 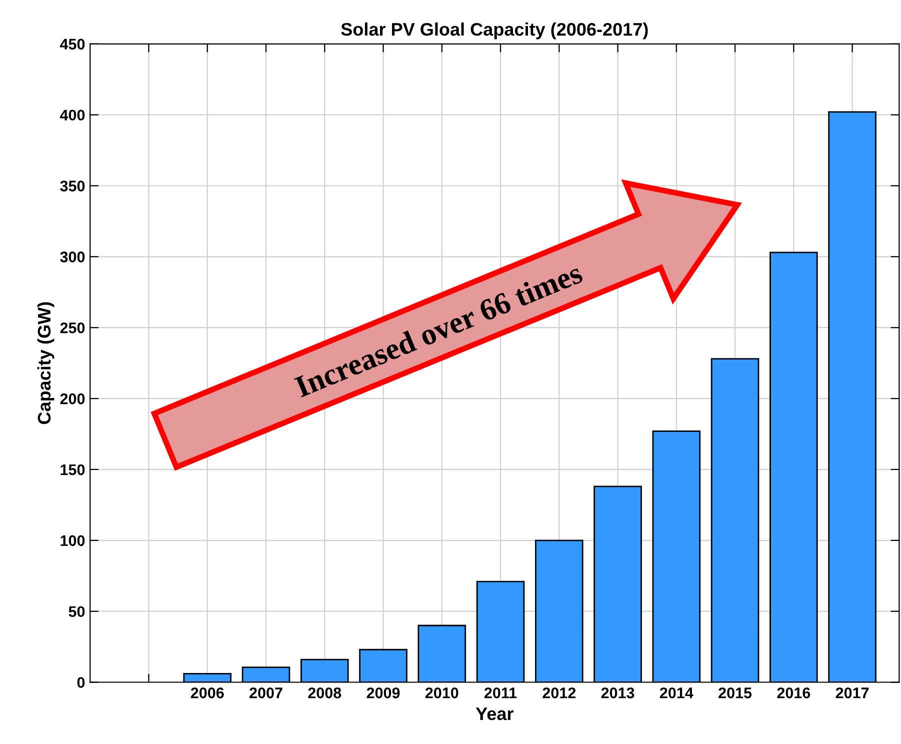 I want to click on x-tick-label: 2011, so click(x=500, y=693).